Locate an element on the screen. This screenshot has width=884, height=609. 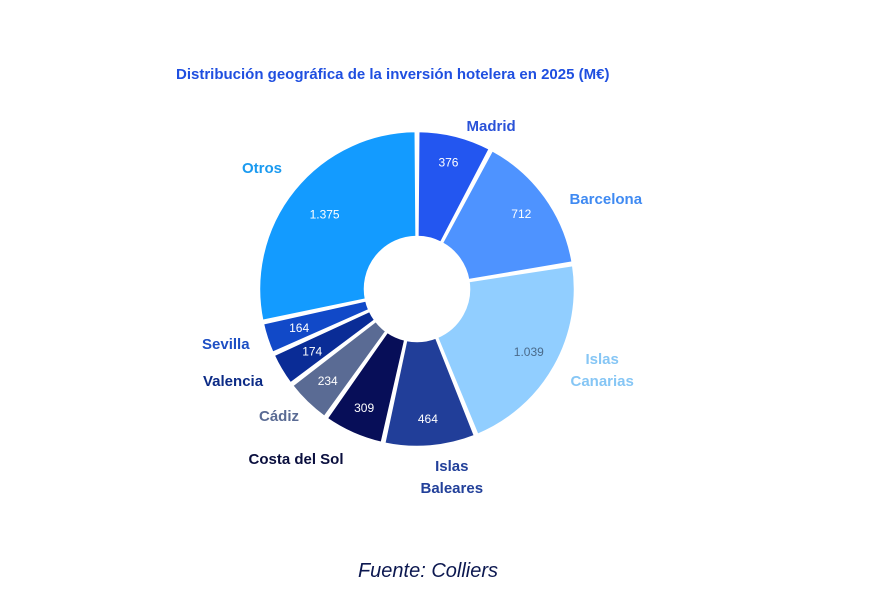
donut-slice-islas-canarias is located at coordinates (506, 350).